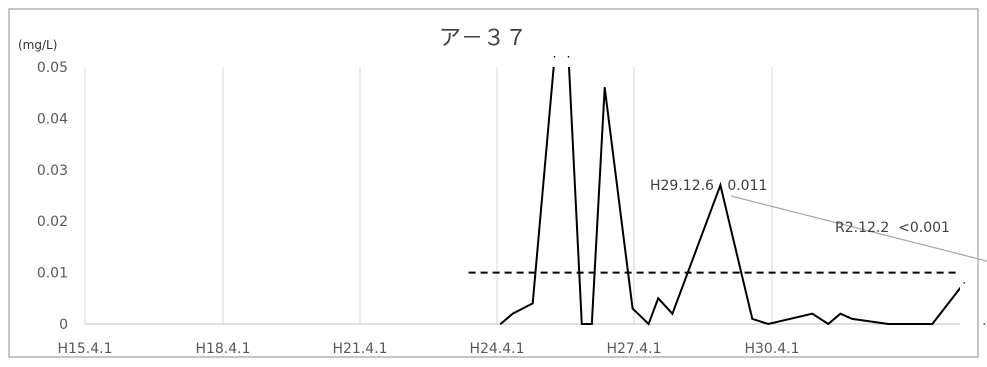 The image size is (987, 367). What do you see at coordinates (496, 349) in the screenshot?
I see `x-axis-tick-label: H24.4.1` at bounding box center [496, 349].